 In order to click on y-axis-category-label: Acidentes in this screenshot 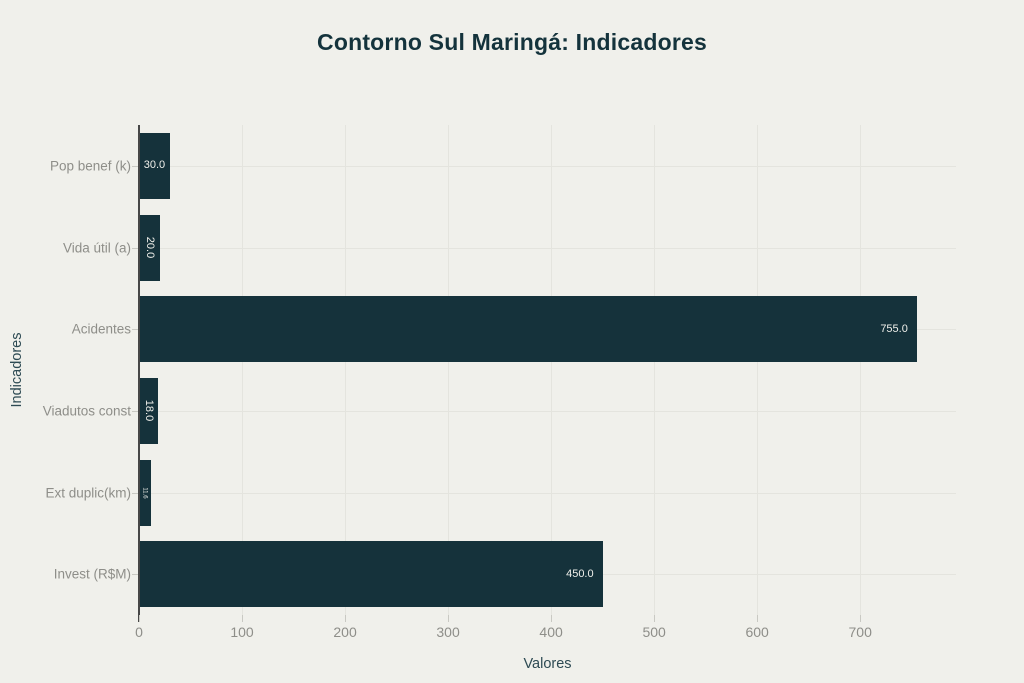, I will do `click(101, 329)`.